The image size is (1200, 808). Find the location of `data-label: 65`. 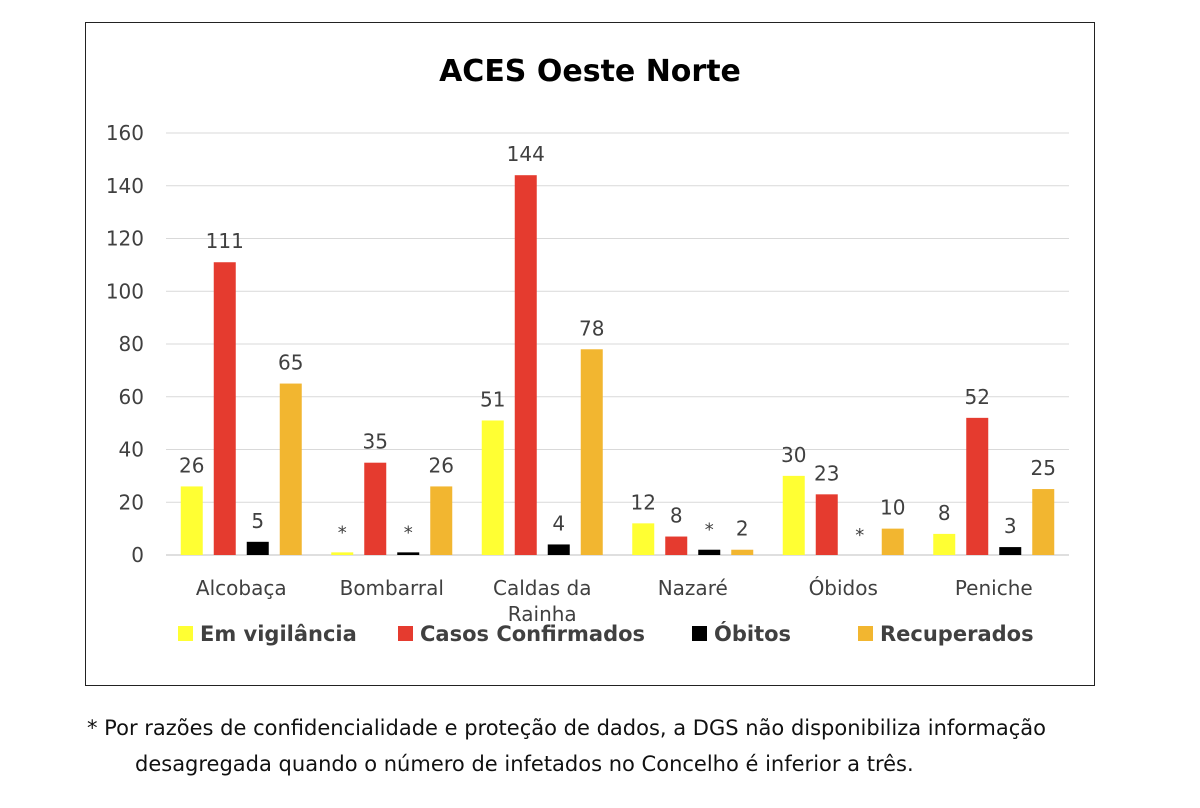

data-label: 65 is located at coordinates (290, 363).